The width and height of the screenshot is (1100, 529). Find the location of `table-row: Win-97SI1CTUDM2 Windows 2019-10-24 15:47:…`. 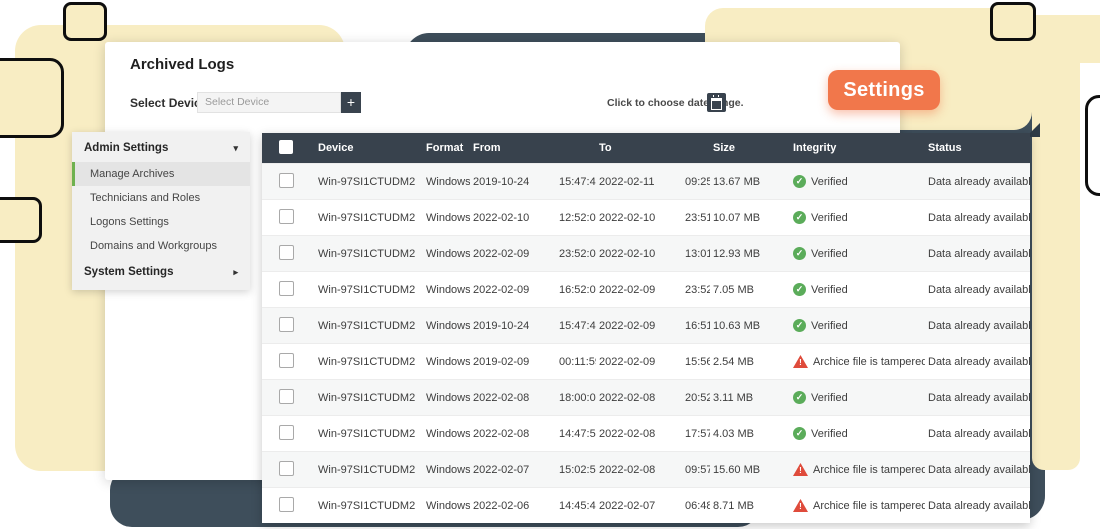

table-row: Win-97SI1CTUDM2 Windows 2019-10-24 15:47:… is located at coordinates (646, 325).